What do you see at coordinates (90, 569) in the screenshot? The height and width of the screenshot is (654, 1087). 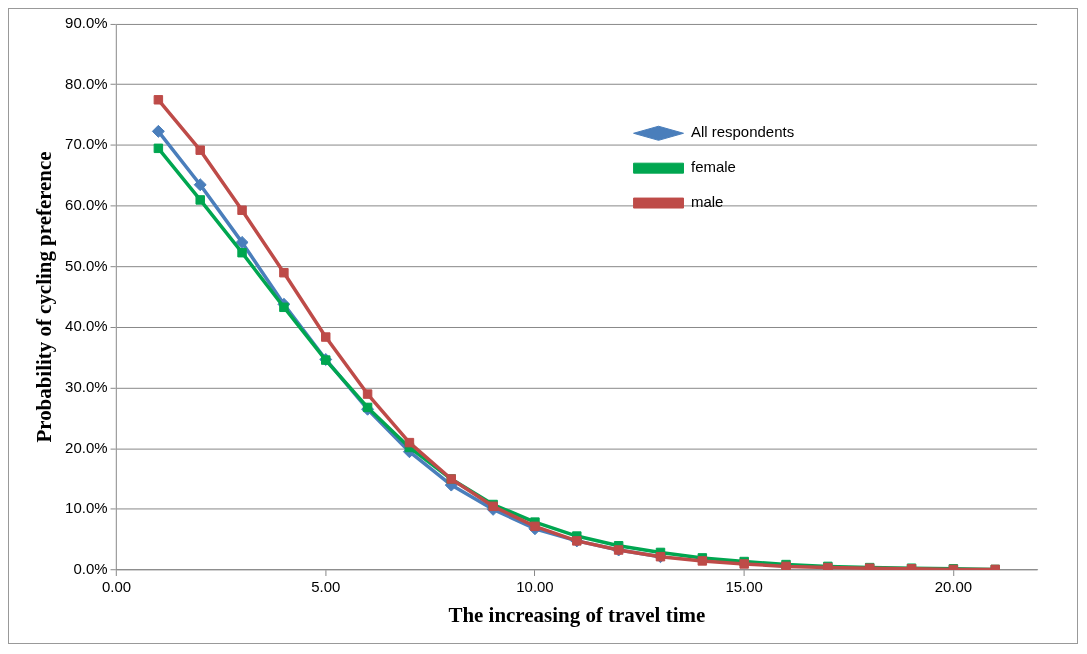 I see `y-tick-label: 0.0%` at bounding box center [90, 569].